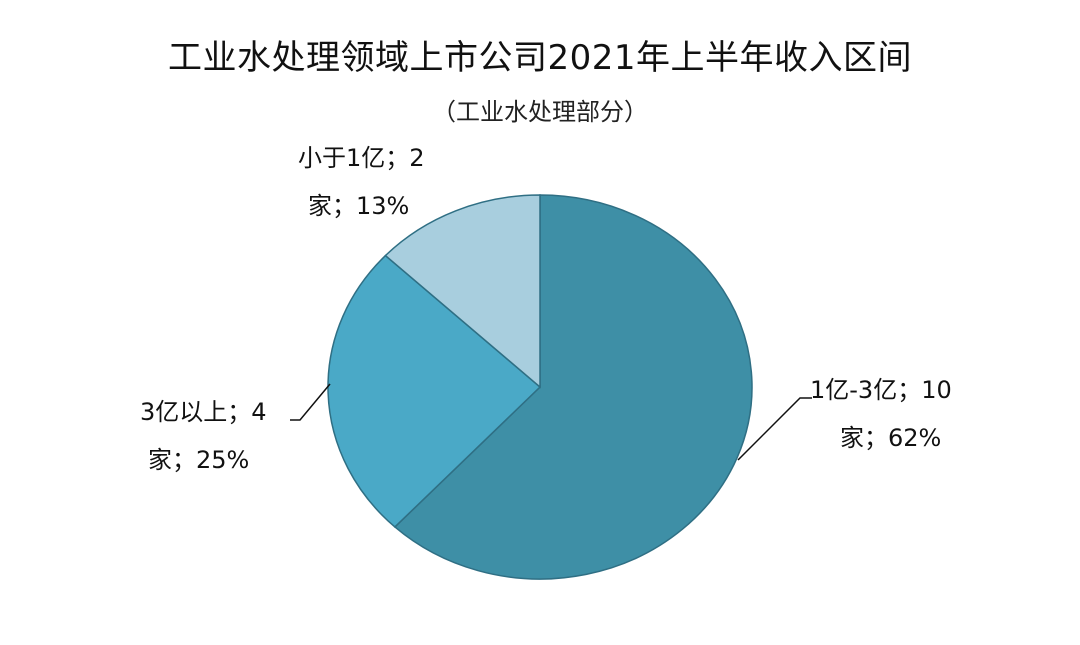 The height and width of the screenshot is (645, 1080). What do you see at coordinates (203, 412) in the screenshot?
I see `slice-label-2-line-1: 3亿以上；4` at bounding box center [203, 412].